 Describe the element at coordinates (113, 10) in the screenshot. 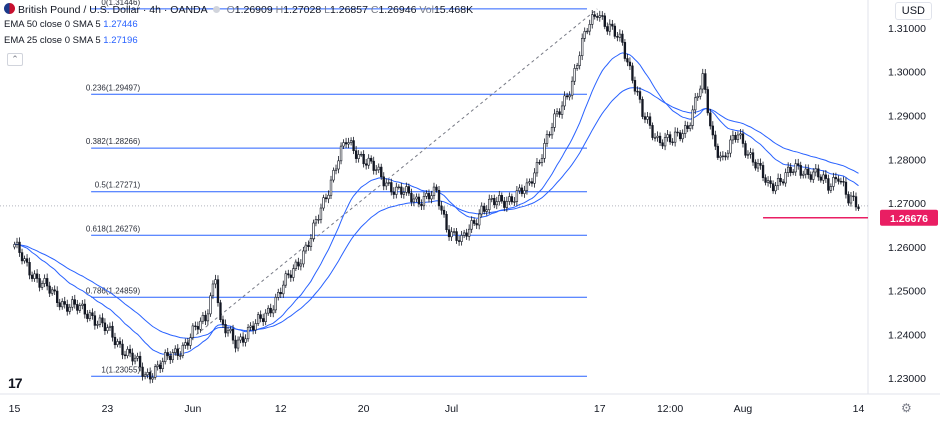

I see `symbol-title: British Pound / U.S. Dollar · 4h · OANDA` at that location.